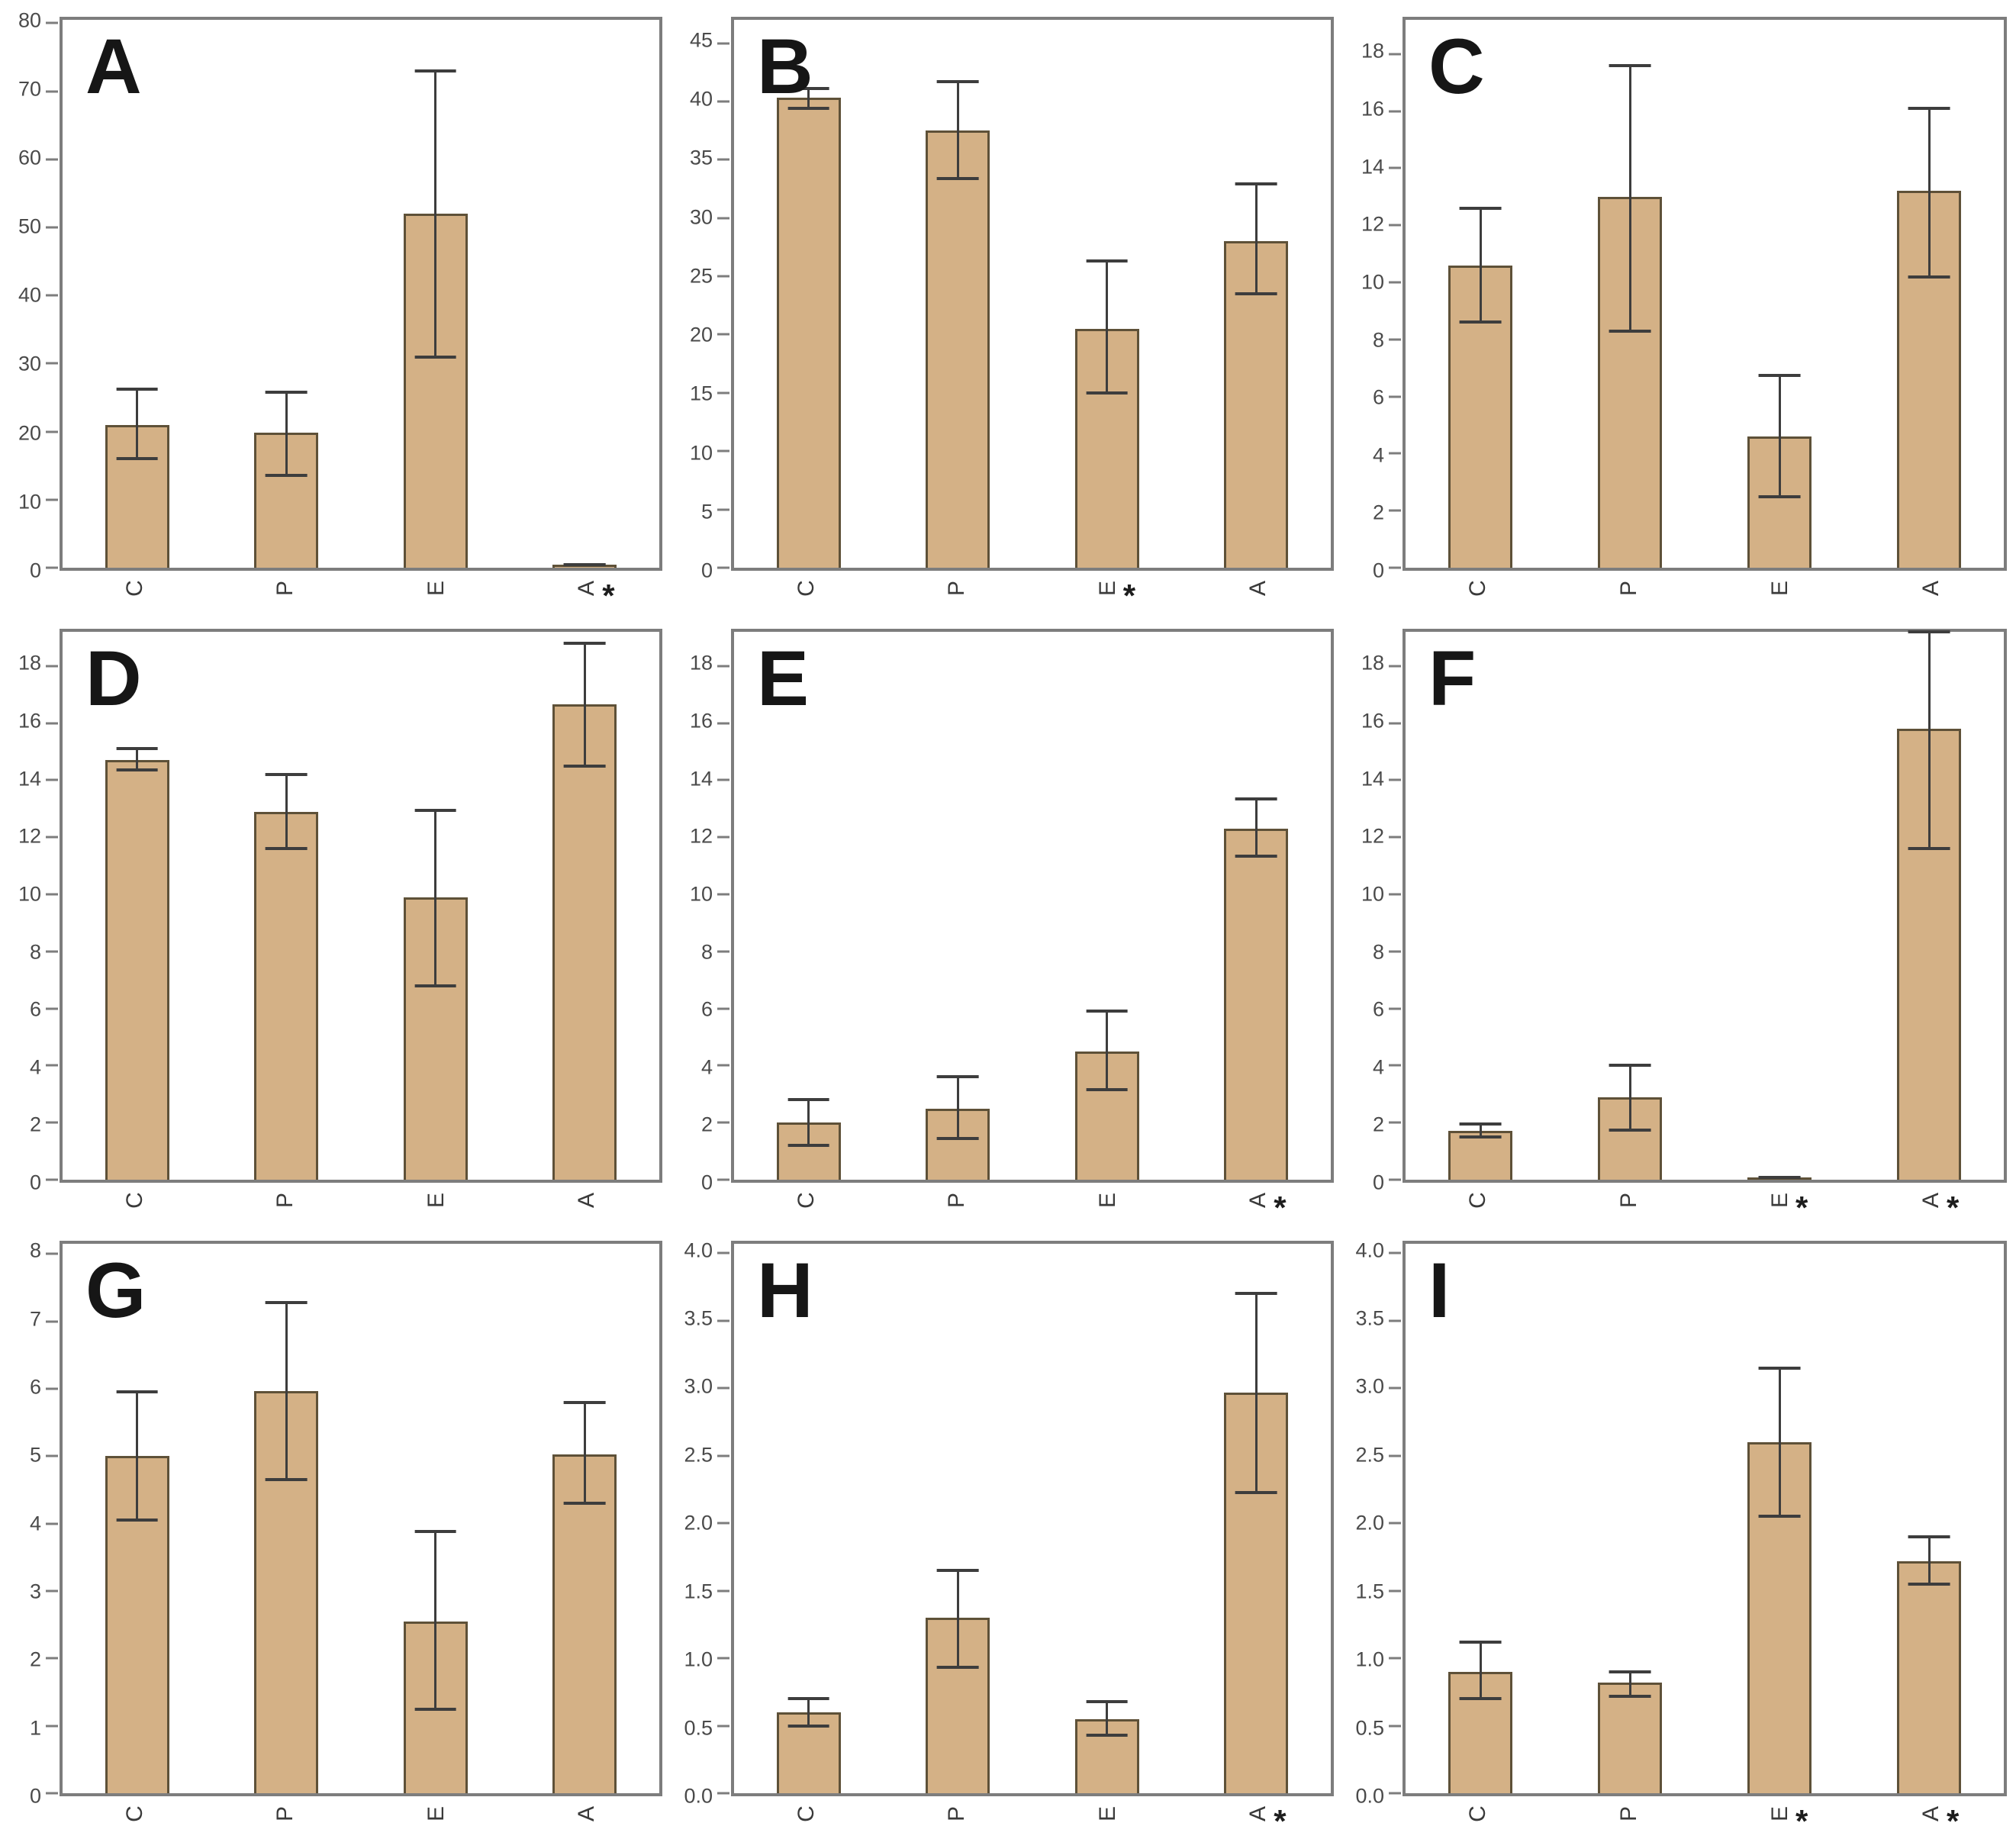 The image size is (2016, 1839). I want to click on plot-area: E, so click(1025, 906).